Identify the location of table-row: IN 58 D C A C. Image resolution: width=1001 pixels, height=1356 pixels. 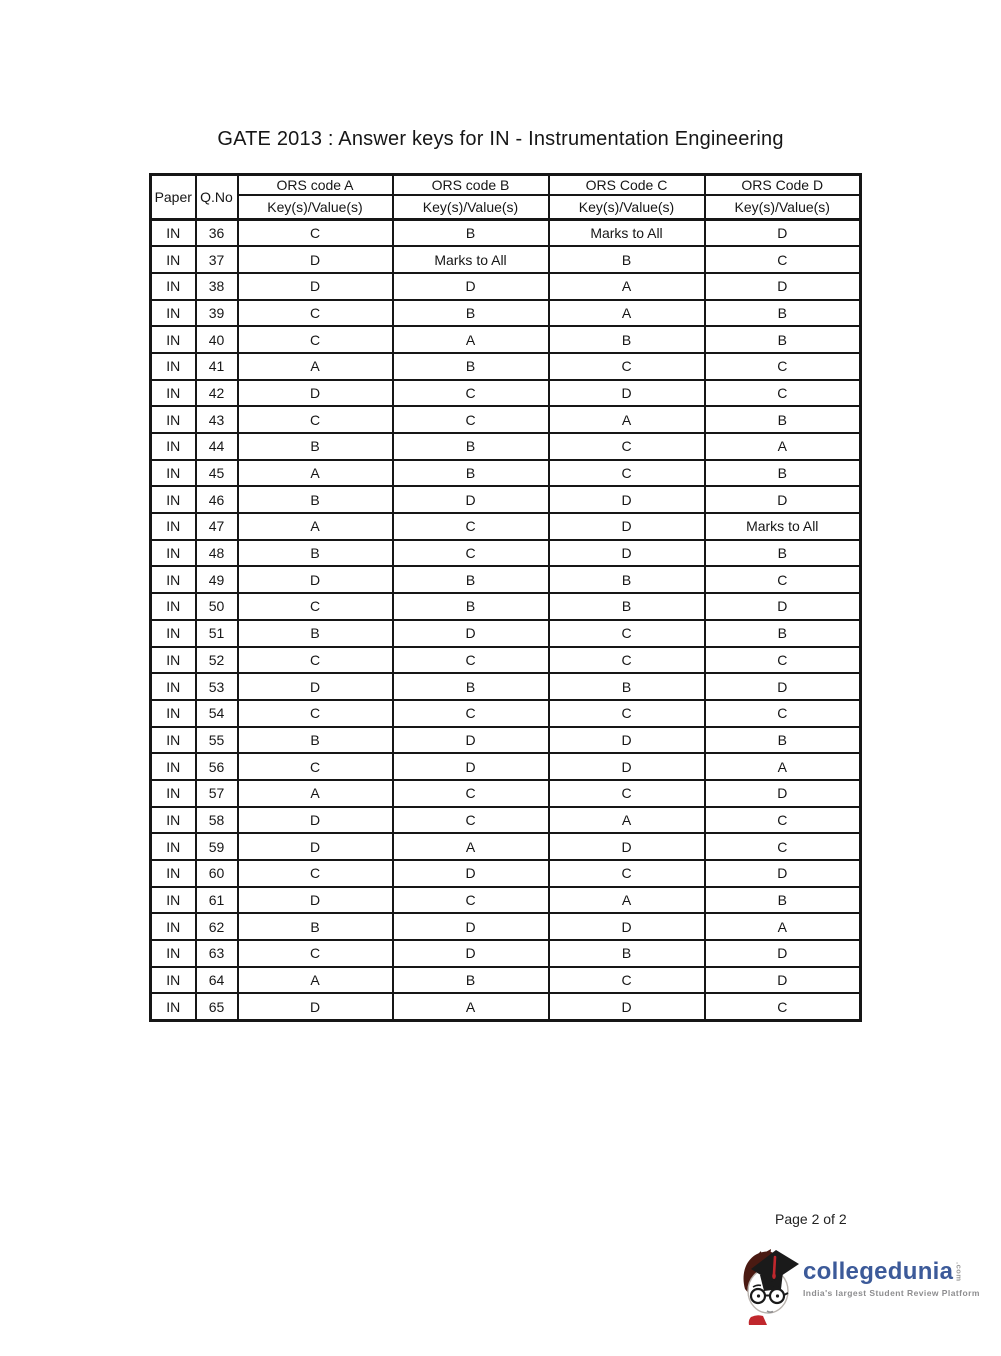
(505, 820).